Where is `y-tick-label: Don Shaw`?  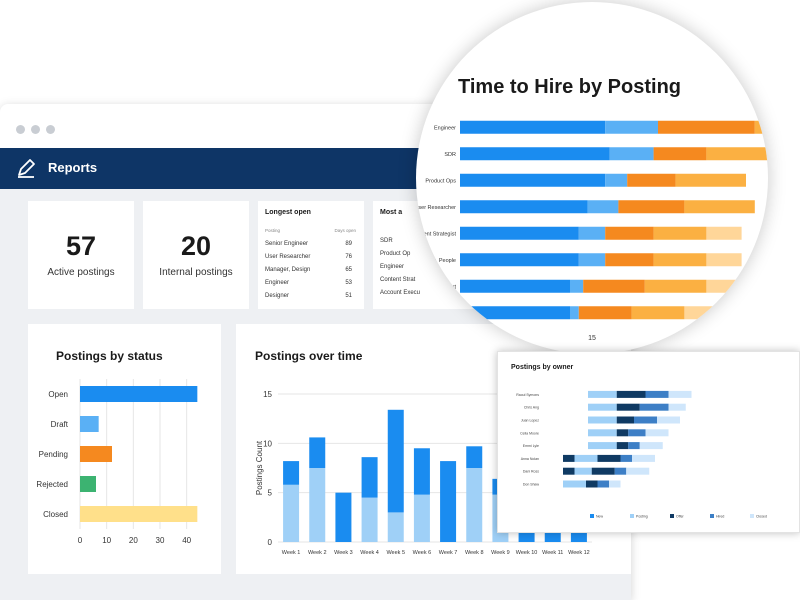 y-tick-label: Don Shaw is located at coordinates (531, 485).